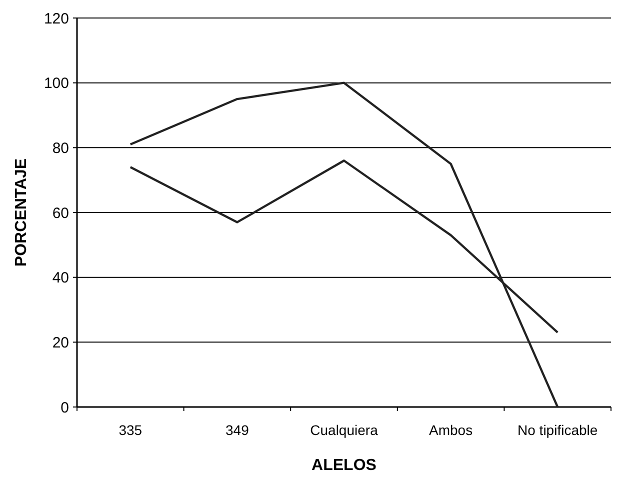 This screenshot has width=619, height=488. What do you see at coordinates (130, 430) in the screenshot?
I see `x-tick-label: 335` at bounding box center [130, 430].